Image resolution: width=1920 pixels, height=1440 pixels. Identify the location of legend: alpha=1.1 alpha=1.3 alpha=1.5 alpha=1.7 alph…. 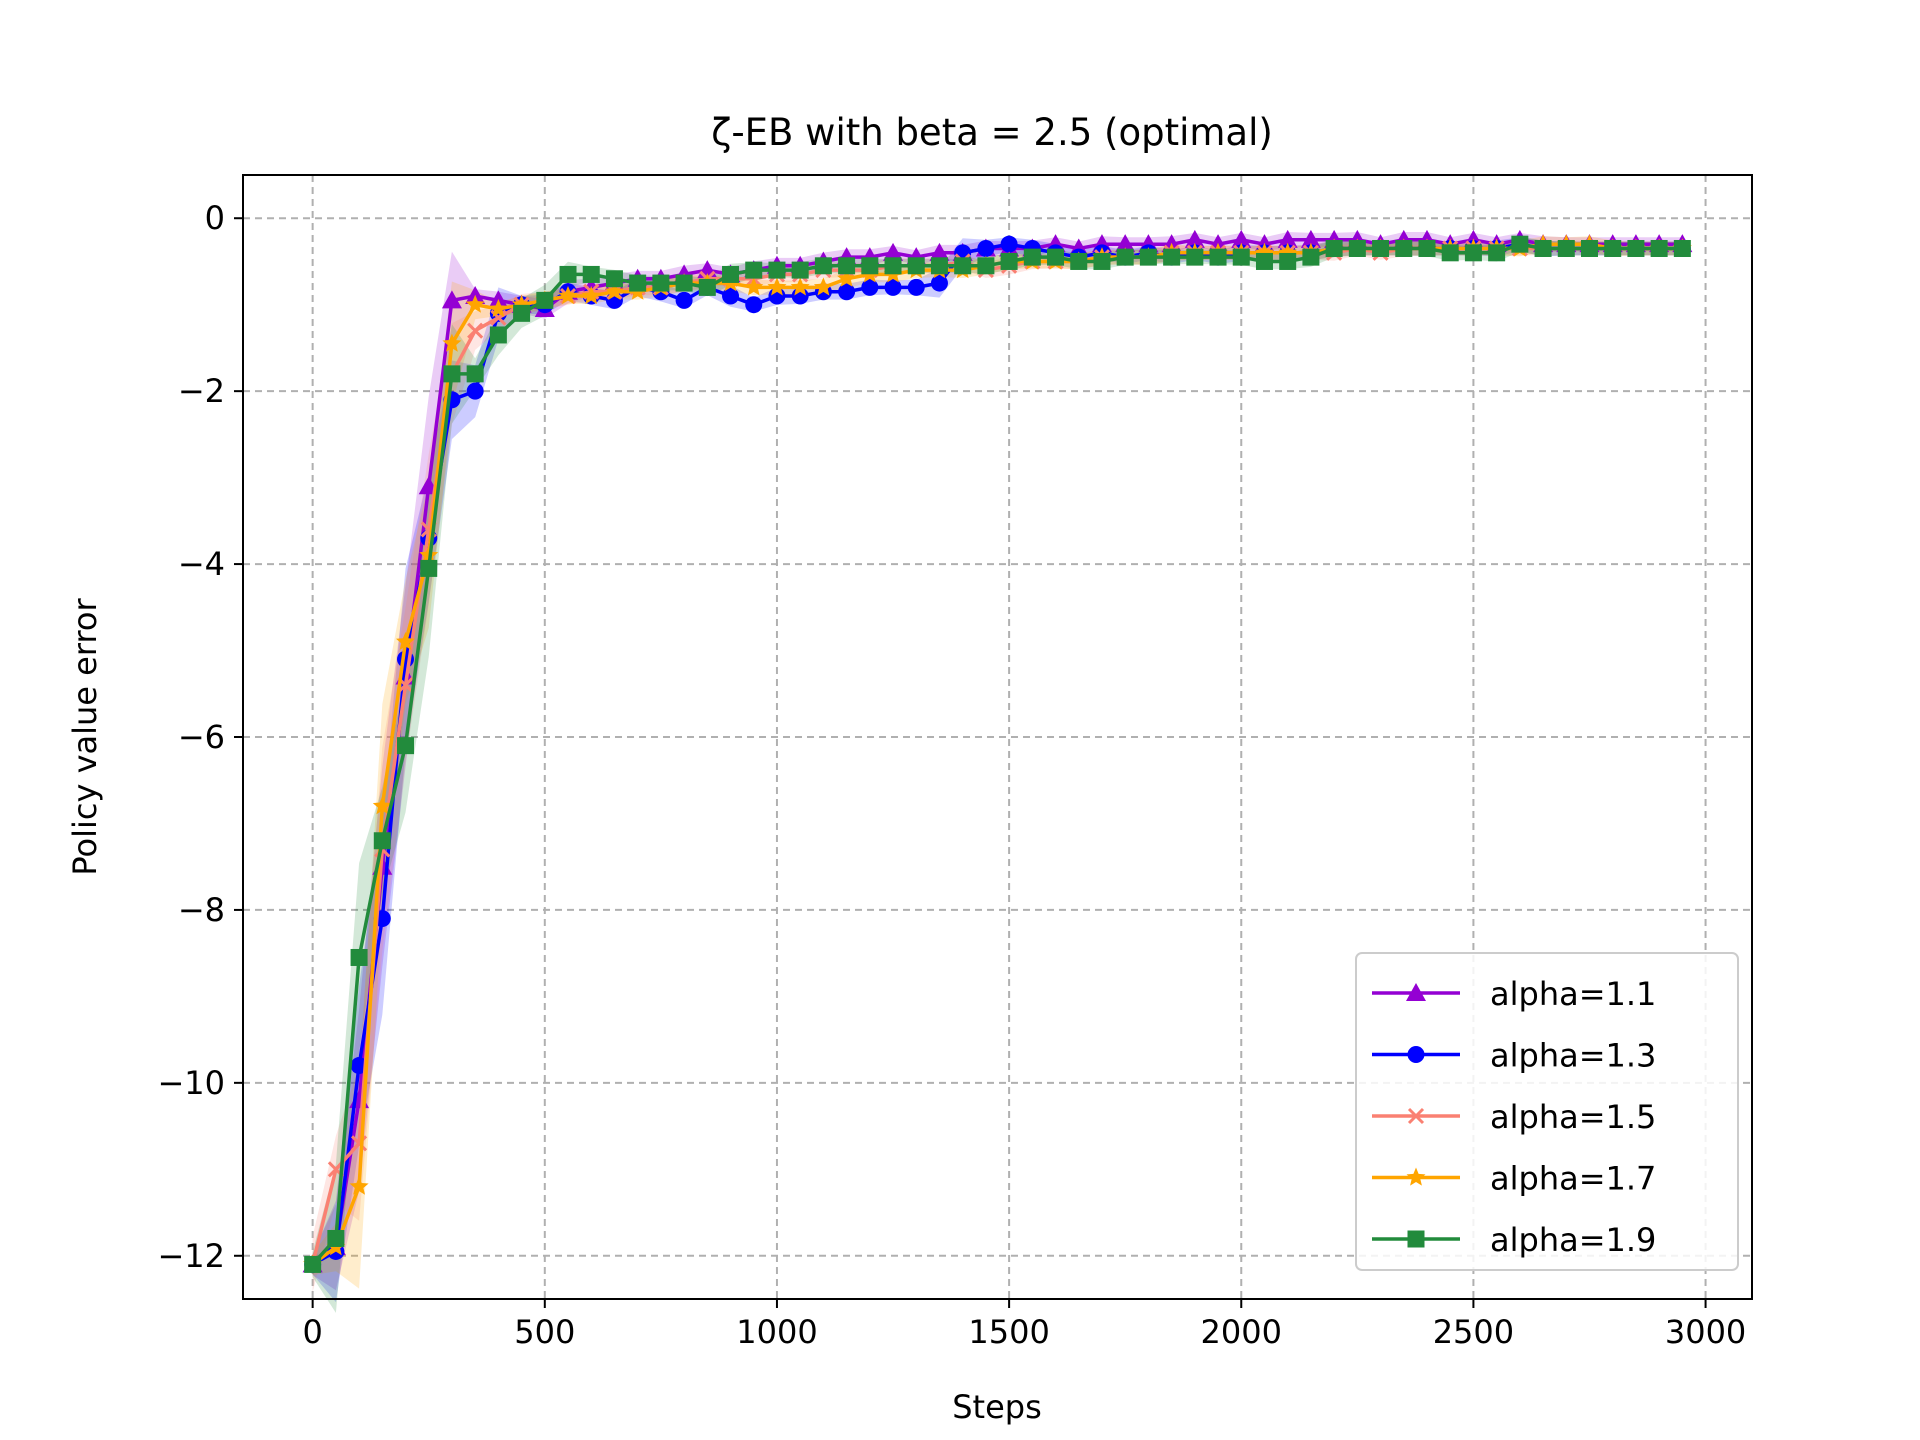
(1547, 1111).